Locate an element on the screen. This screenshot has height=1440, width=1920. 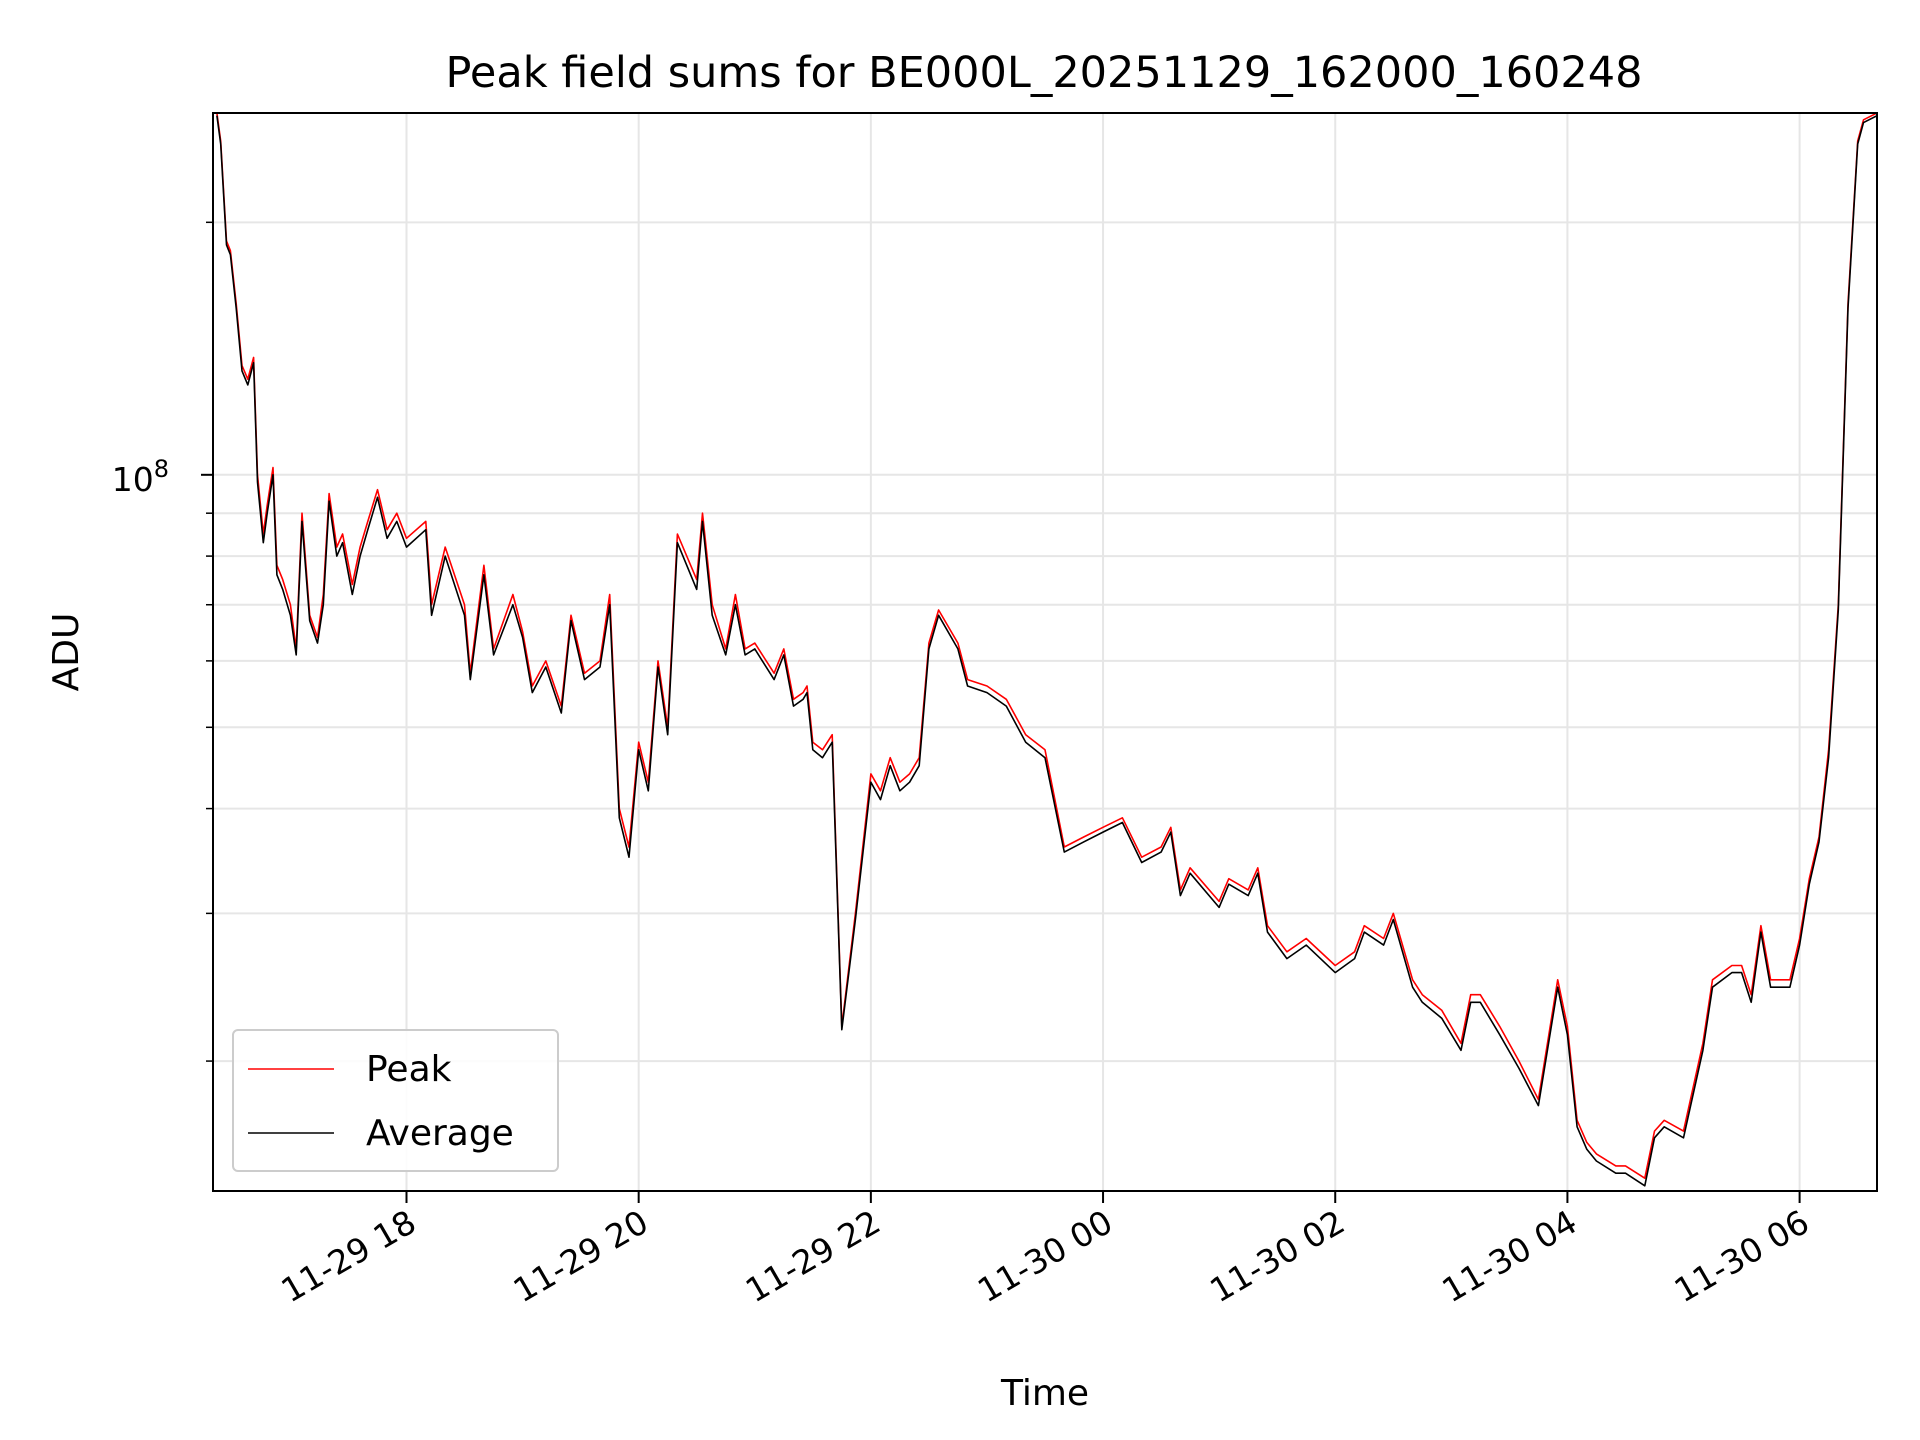
legend-box is located at coordinates (395, 1100).